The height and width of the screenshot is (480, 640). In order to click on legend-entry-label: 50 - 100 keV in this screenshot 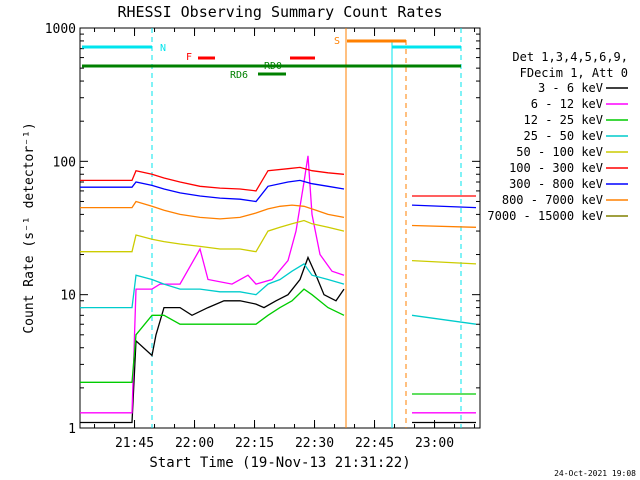, I will do `click(559, 152)`.